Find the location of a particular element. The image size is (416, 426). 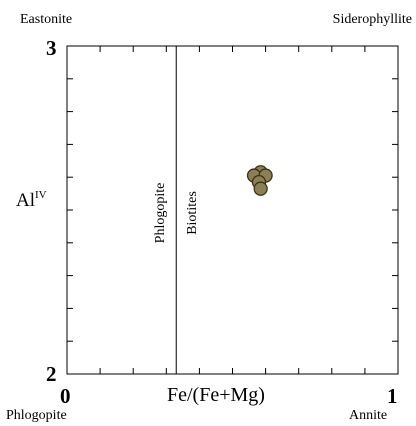

x-max-label: 1 is located at coordinates (392, 396).